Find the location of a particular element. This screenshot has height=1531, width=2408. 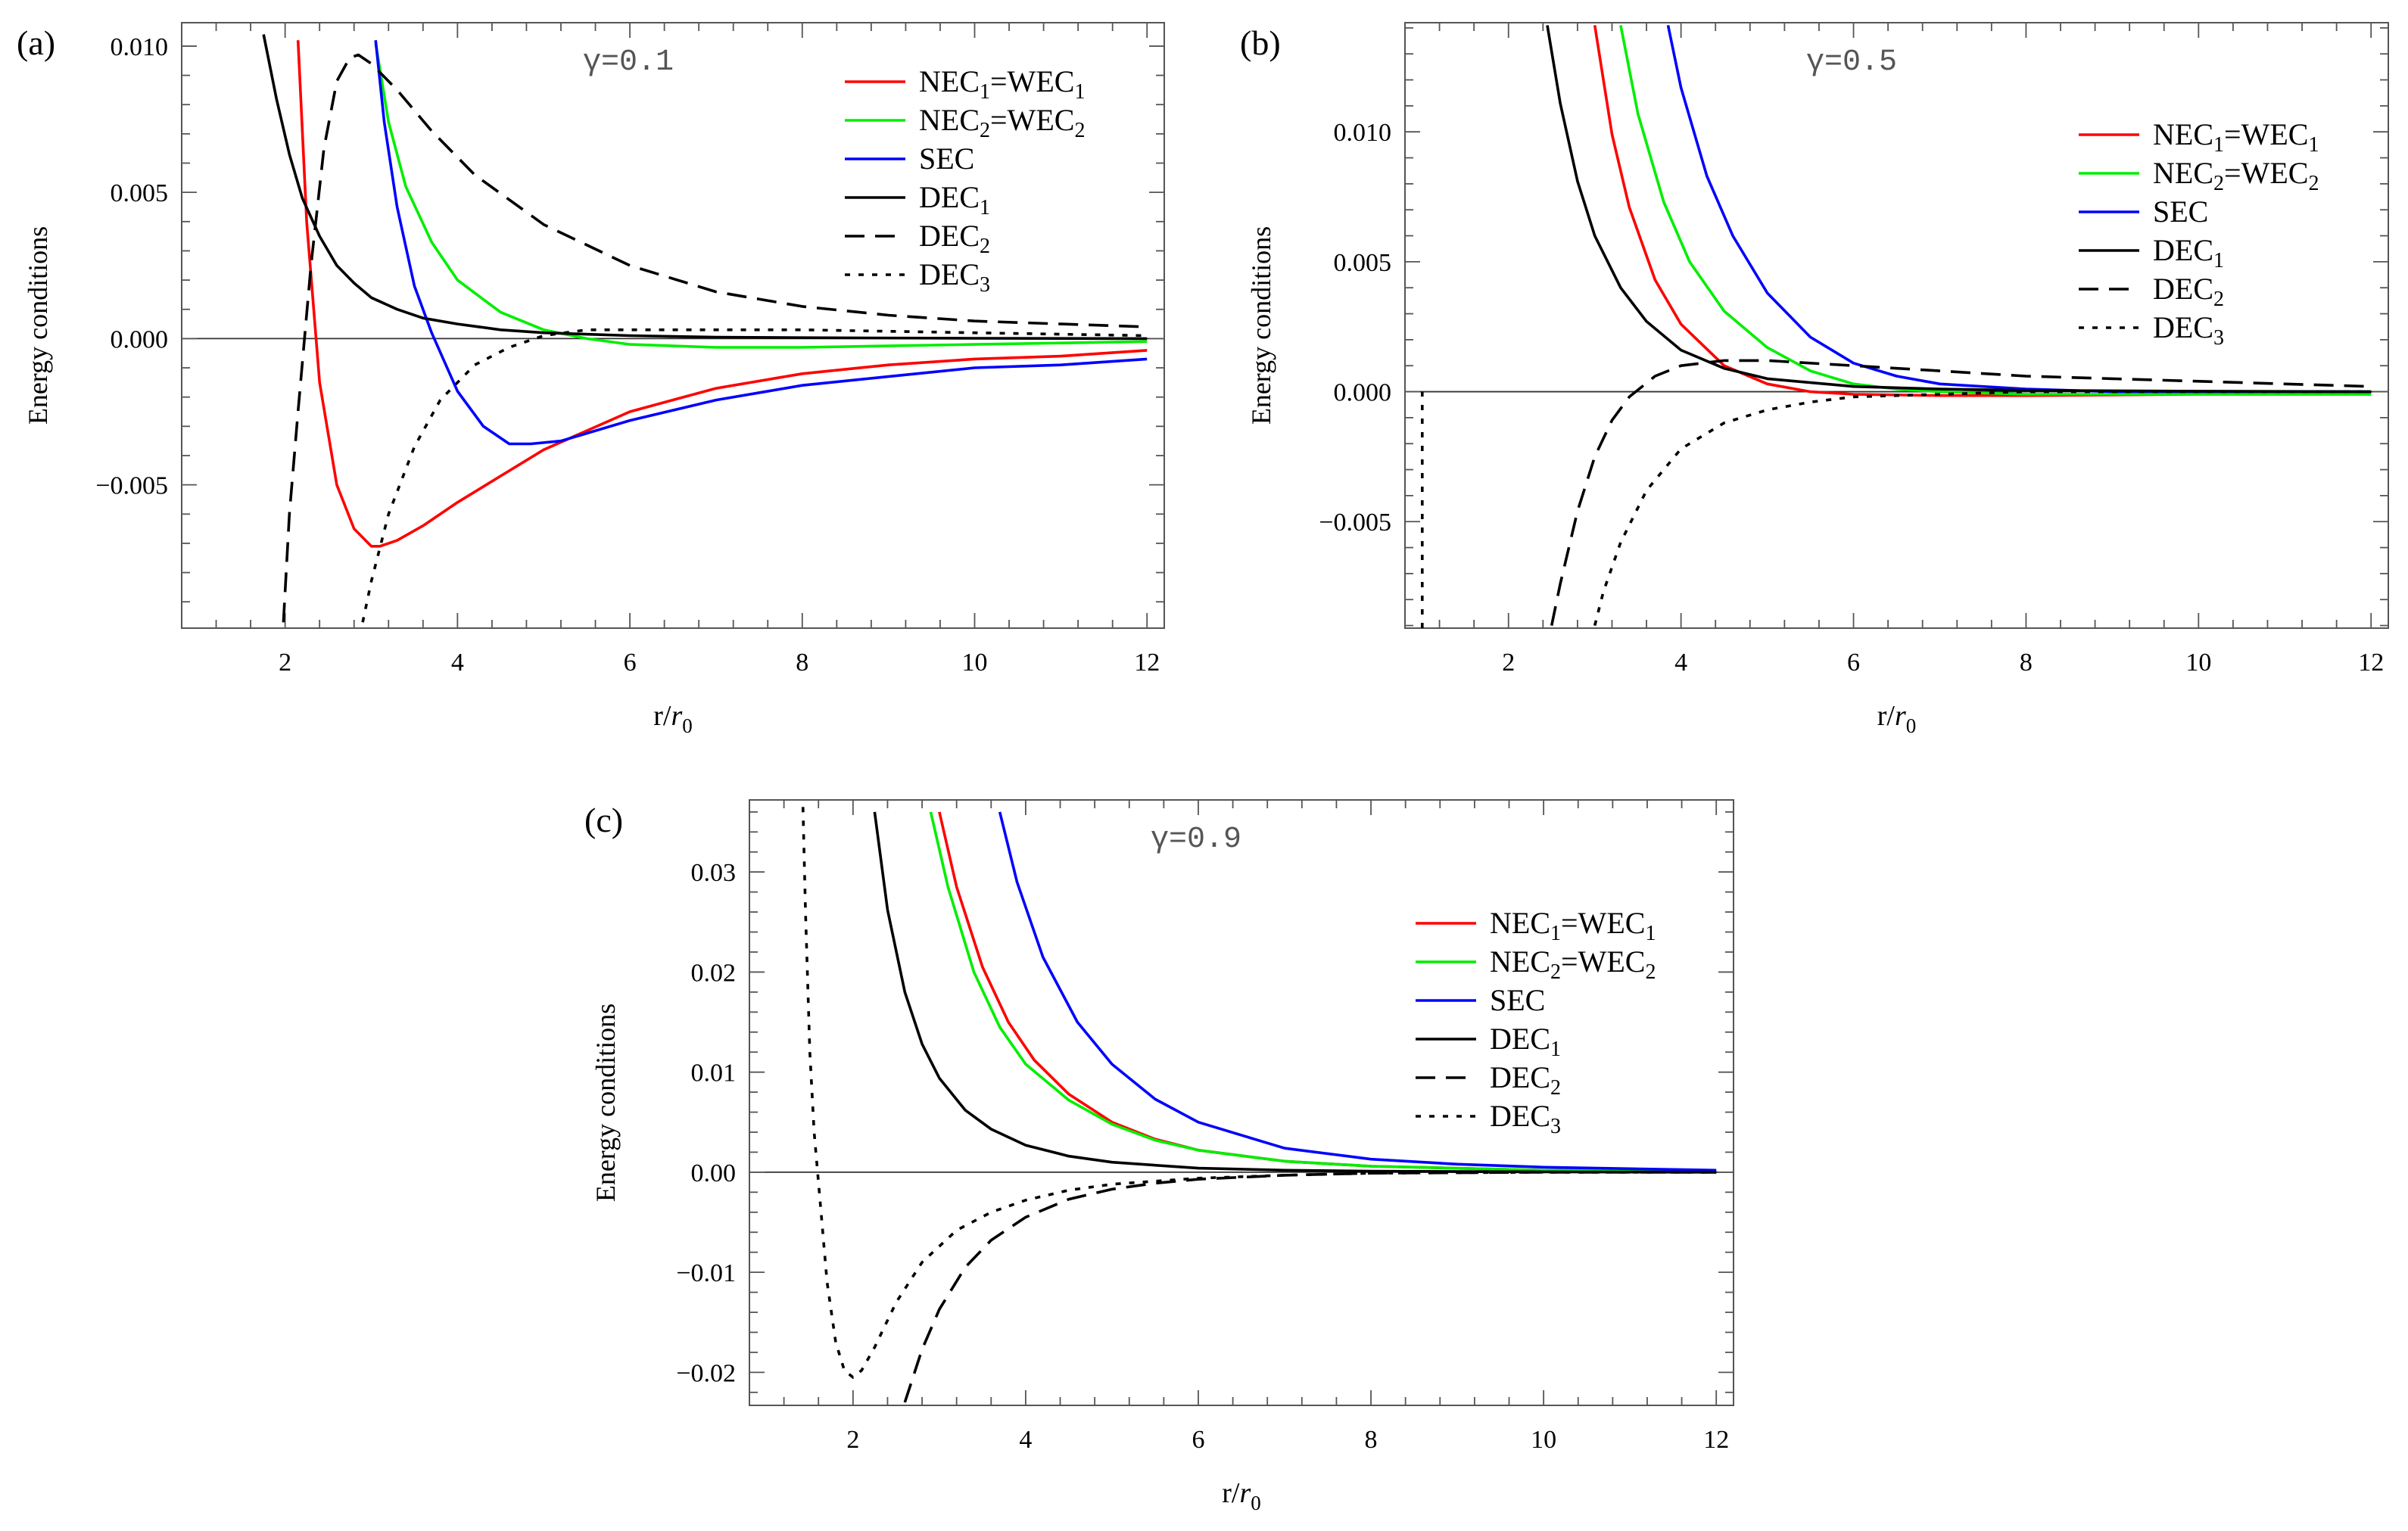

gamma-annotation: γ=0.1 is located at coordinates (629, 62).